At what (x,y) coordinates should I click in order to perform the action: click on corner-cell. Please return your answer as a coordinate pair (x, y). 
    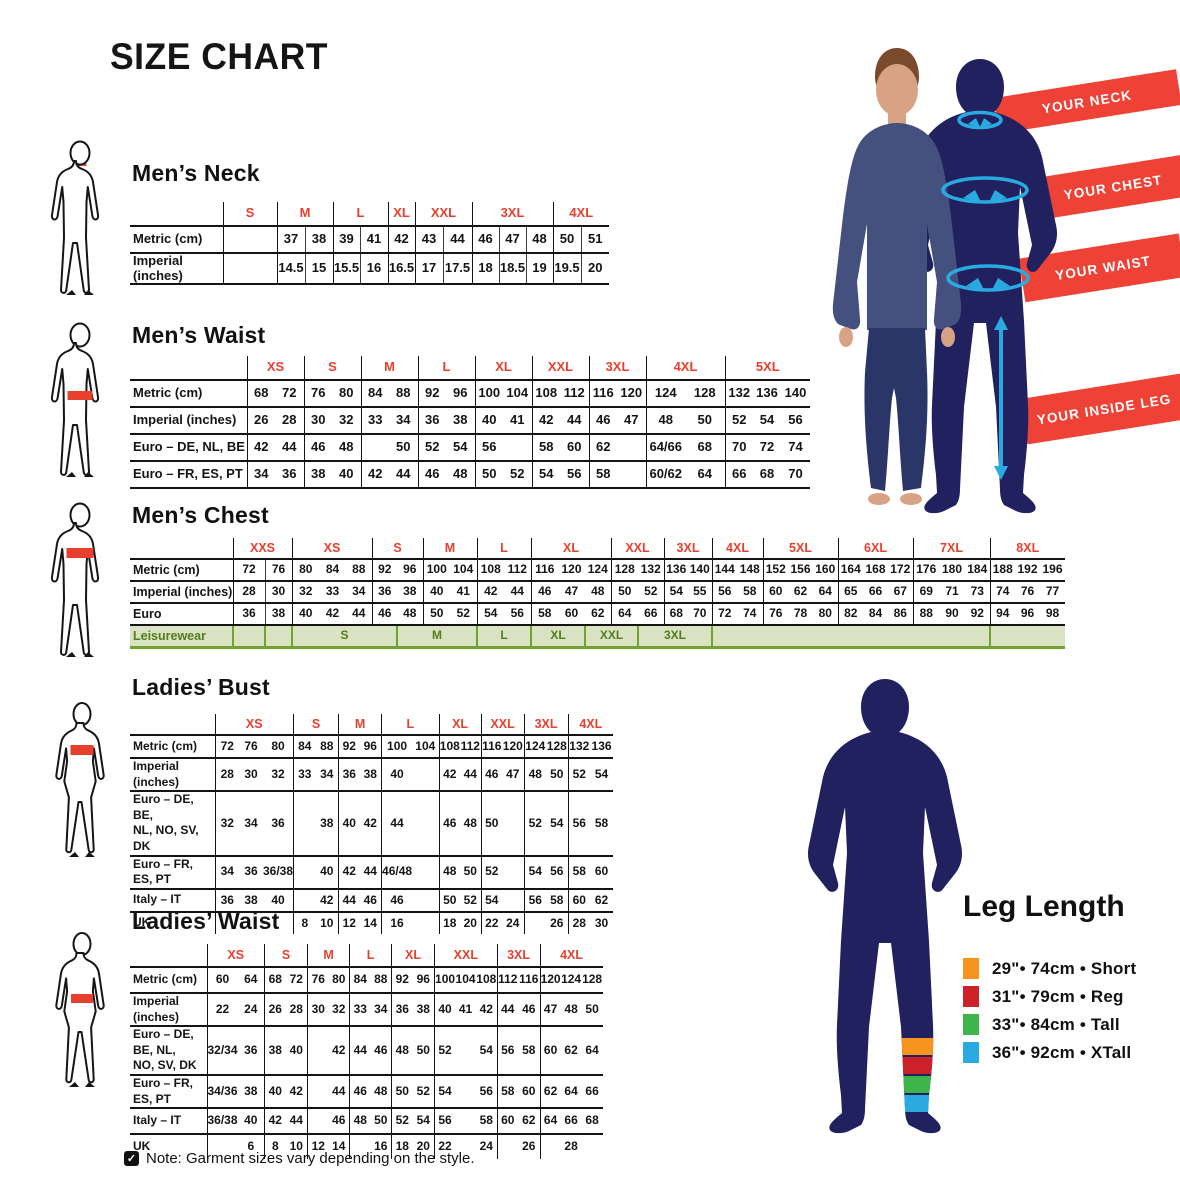
    Looking at the image, I should click on (181, 549).